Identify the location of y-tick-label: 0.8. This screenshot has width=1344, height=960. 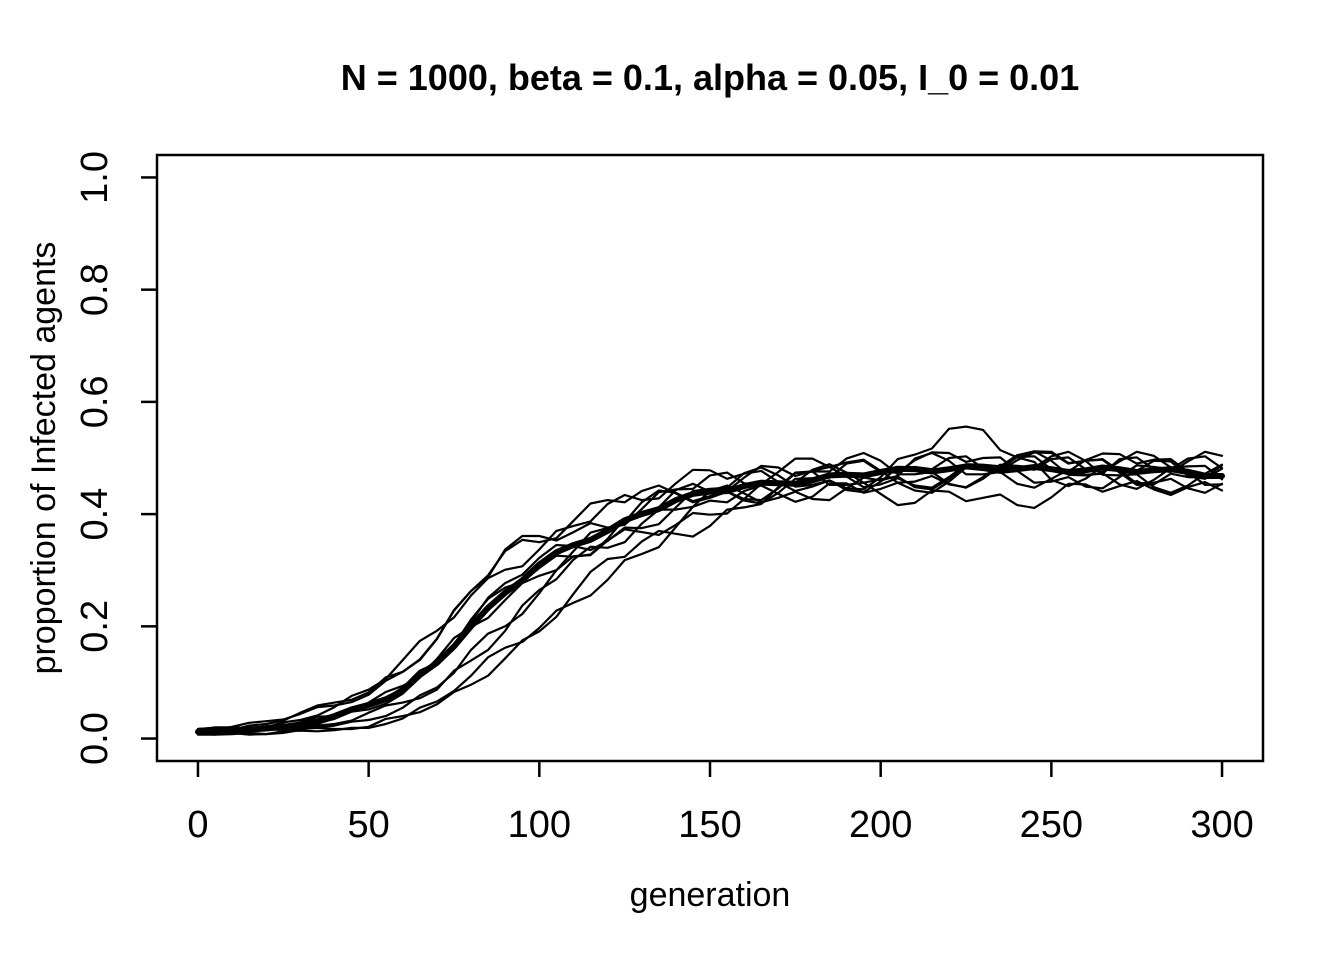
(95, 289).